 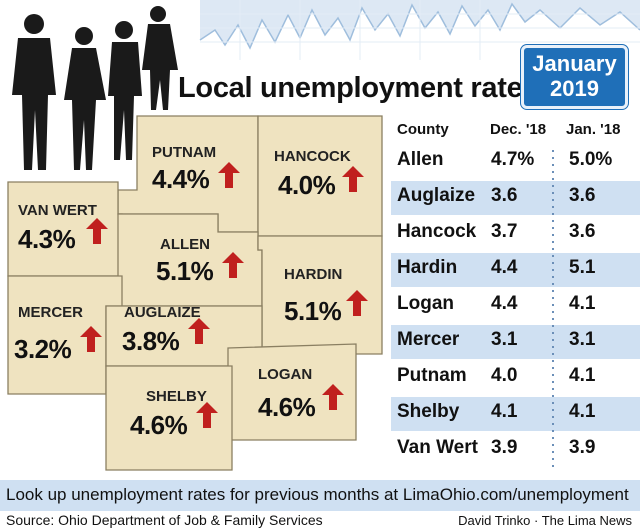 What do you see at coordinates (285, 374) in the screenshot?
I see `county-name-logan: LOGAN` at bounding box center [285, 374].